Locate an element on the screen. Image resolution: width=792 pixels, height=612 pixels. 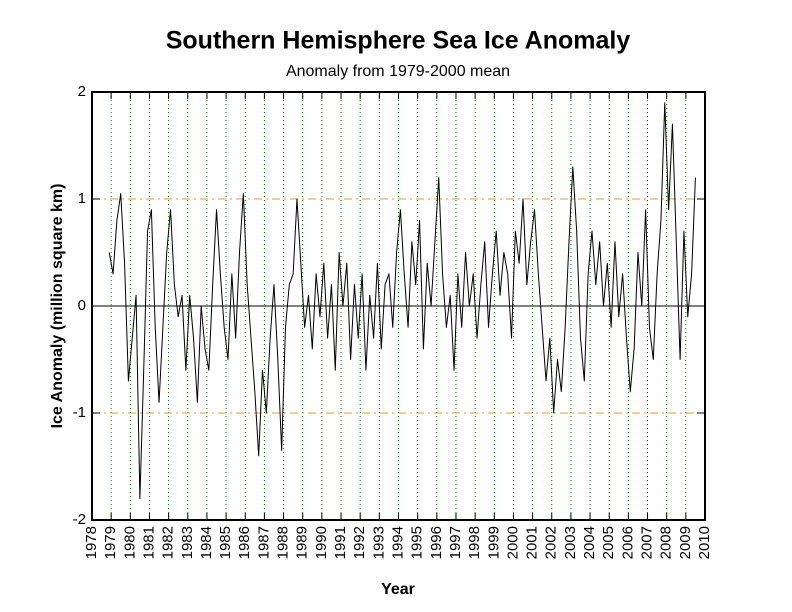
x-tick-label: 2004 is located at coordinates (589, 542).